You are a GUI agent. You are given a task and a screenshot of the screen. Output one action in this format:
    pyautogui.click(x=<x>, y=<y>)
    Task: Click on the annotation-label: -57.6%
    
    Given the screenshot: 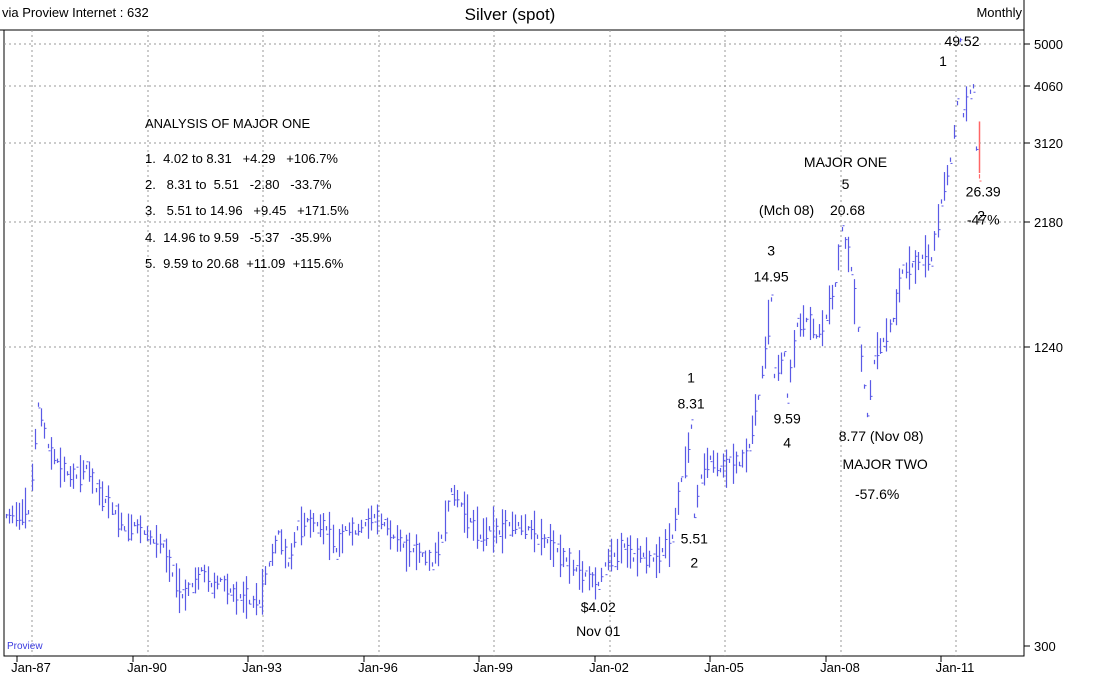 What is the action you would take?
    pyautogui.click(x=877, y=494)
    